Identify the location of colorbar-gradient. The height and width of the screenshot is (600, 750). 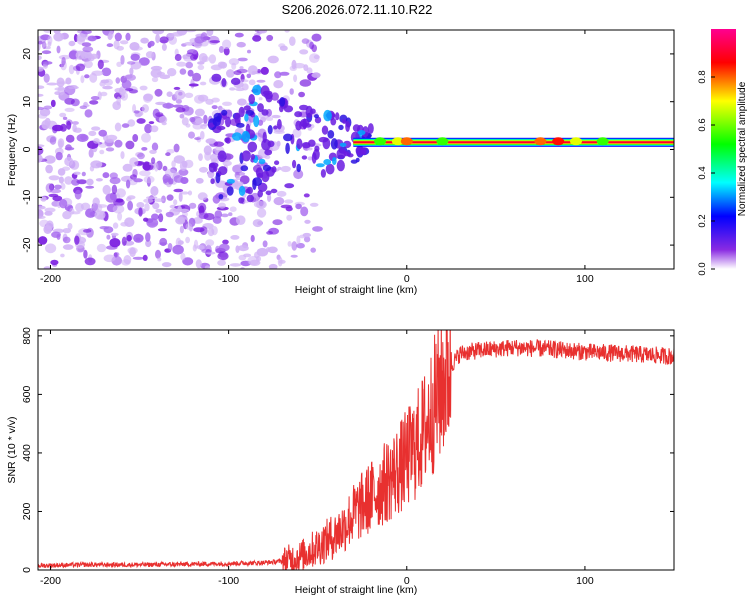
(723, 149).